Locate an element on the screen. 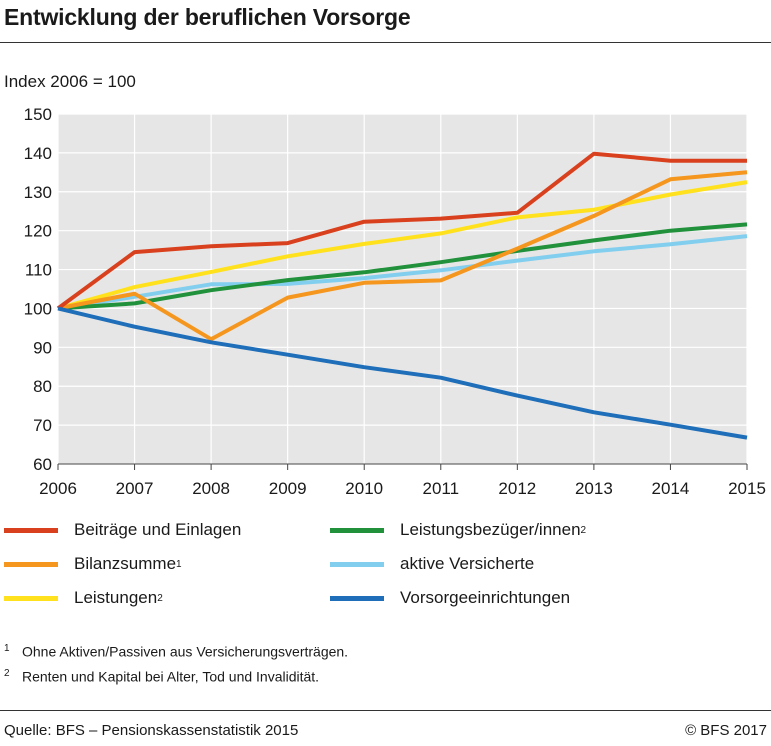 The height and width of the screenshot is (746, 771). y-tick-label: 90 is located at coordinates (42, 347).